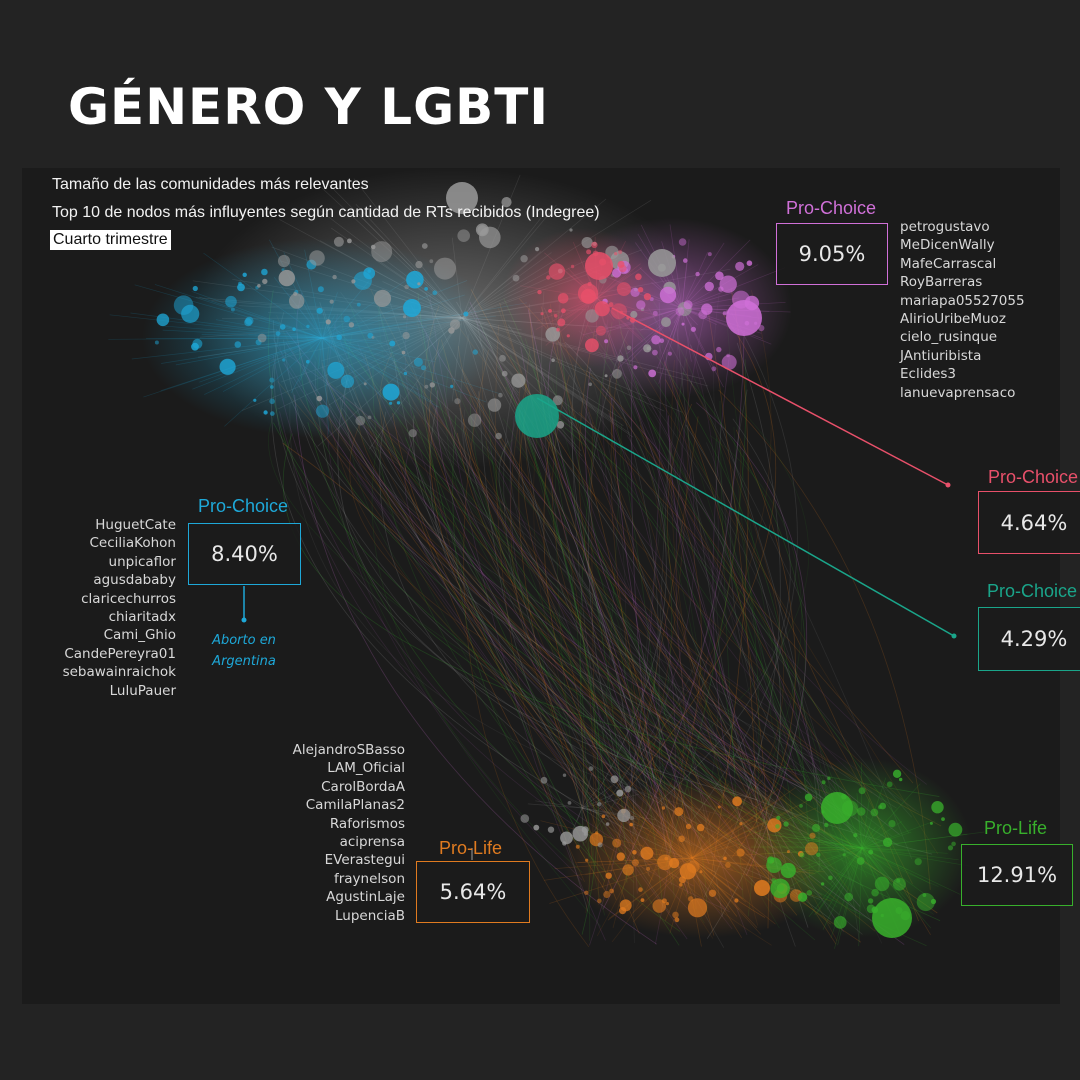 Image resolution: width=1080 pixels, height=1080 pixels. I want to click on teal-callout-line, so click(745, 517).